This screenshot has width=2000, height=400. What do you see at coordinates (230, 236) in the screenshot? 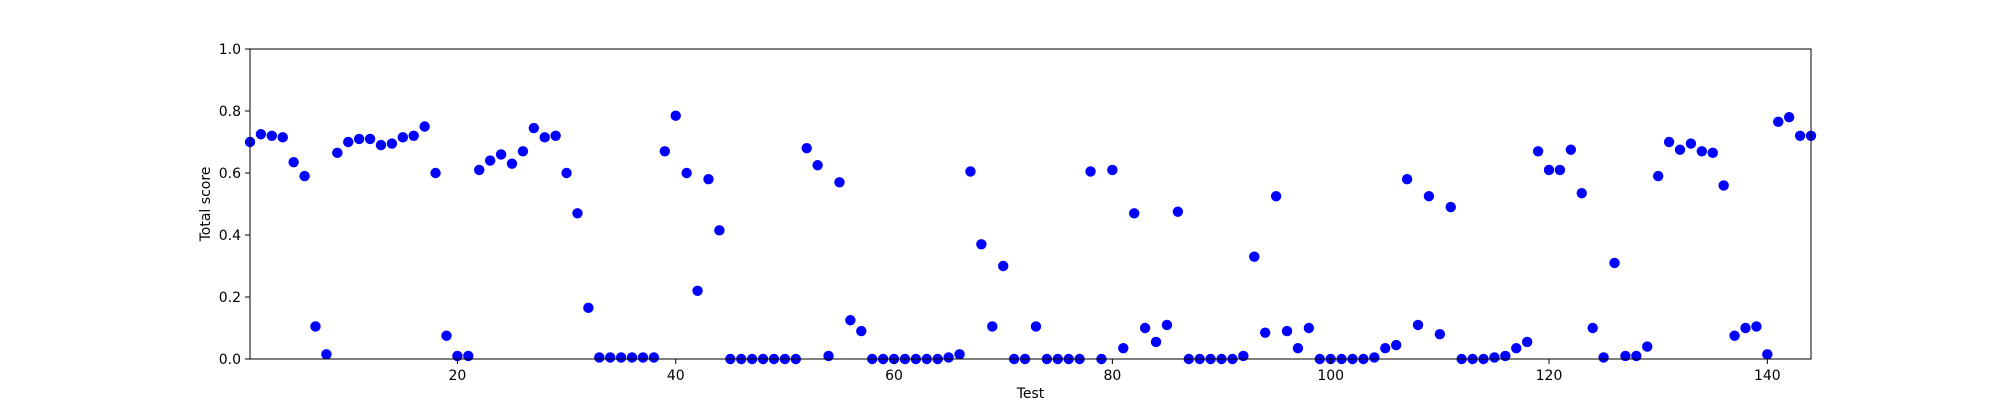
I see `y-tick-label: 0.4` at bounding box center [230, 236].